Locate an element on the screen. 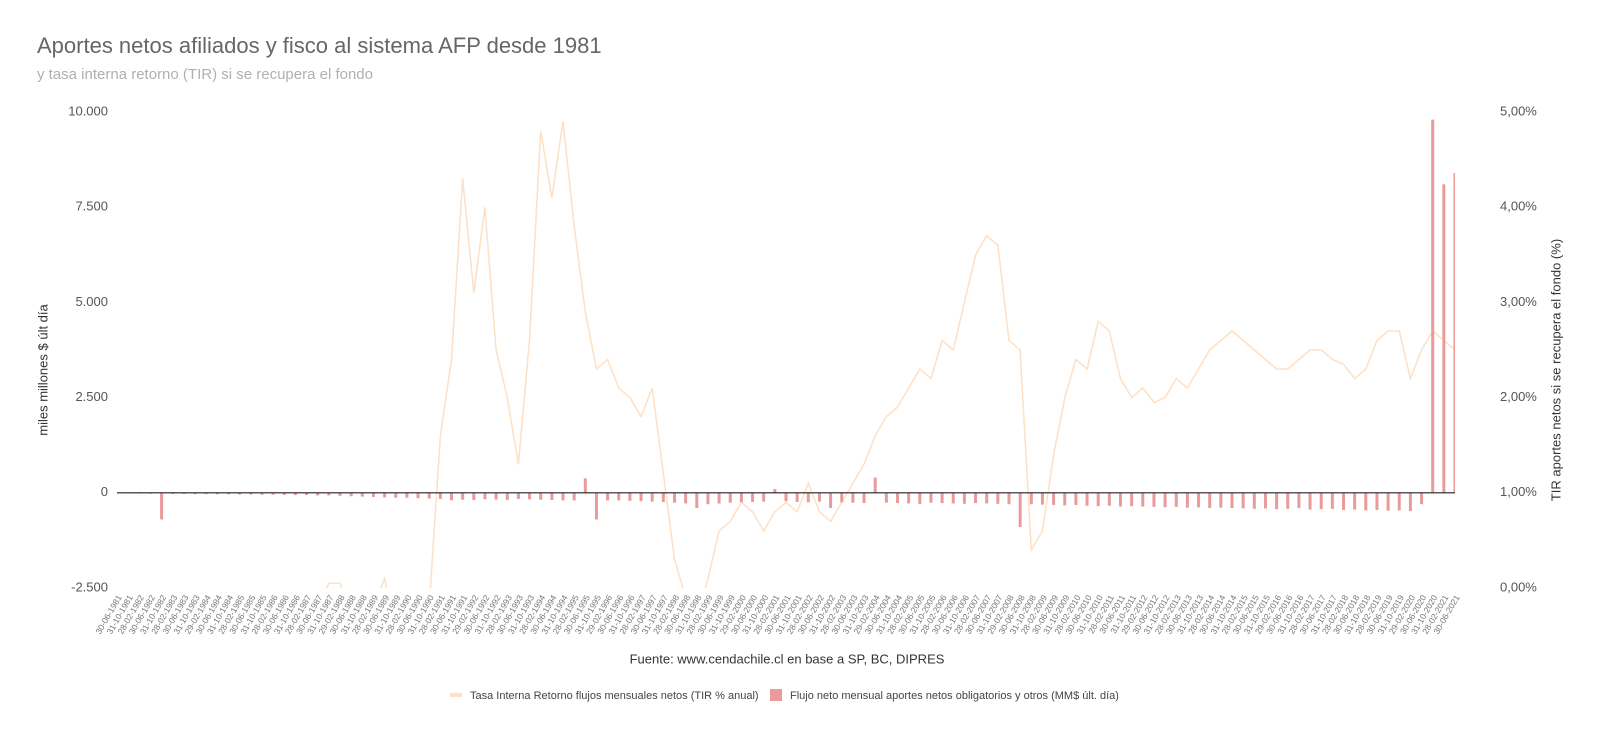 This screenshot has width=1600, height=755. y2-tick-label: 1,00% is located at coordinates (1518, 491).